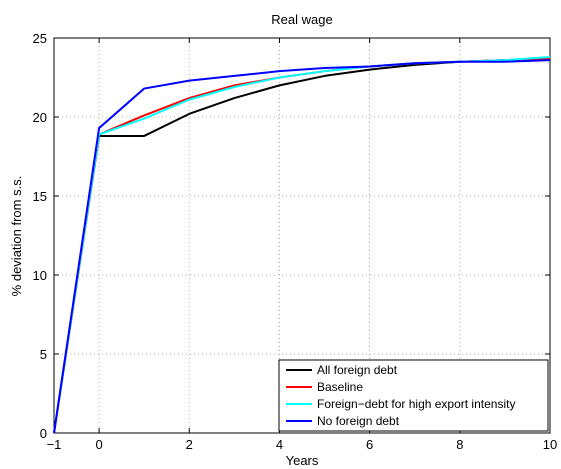  Describe the element at coordinates (16, 236) in the screenshot. I see `y-axis-label: % deviation from s.s.` at that location.